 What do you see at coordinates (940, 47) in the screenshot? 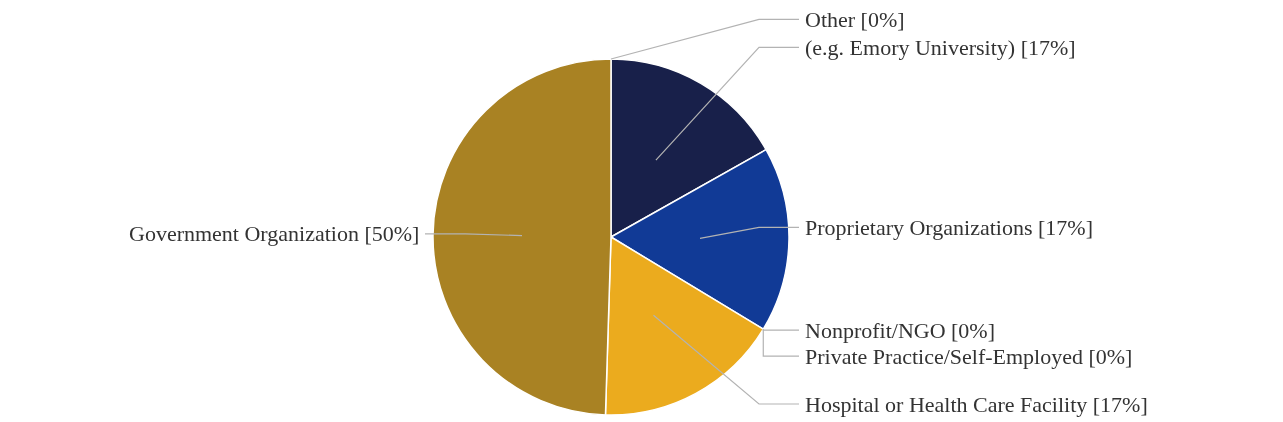
I see `slice-label: (e.g. Emory University) [17%]` at bounding box center [940, 47].